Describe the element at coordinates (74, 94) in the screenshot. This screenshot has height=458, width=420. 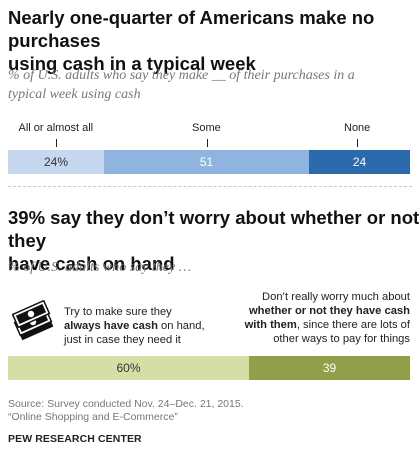
I see `top-subtitle-line-2: typical week using cash` at that location.